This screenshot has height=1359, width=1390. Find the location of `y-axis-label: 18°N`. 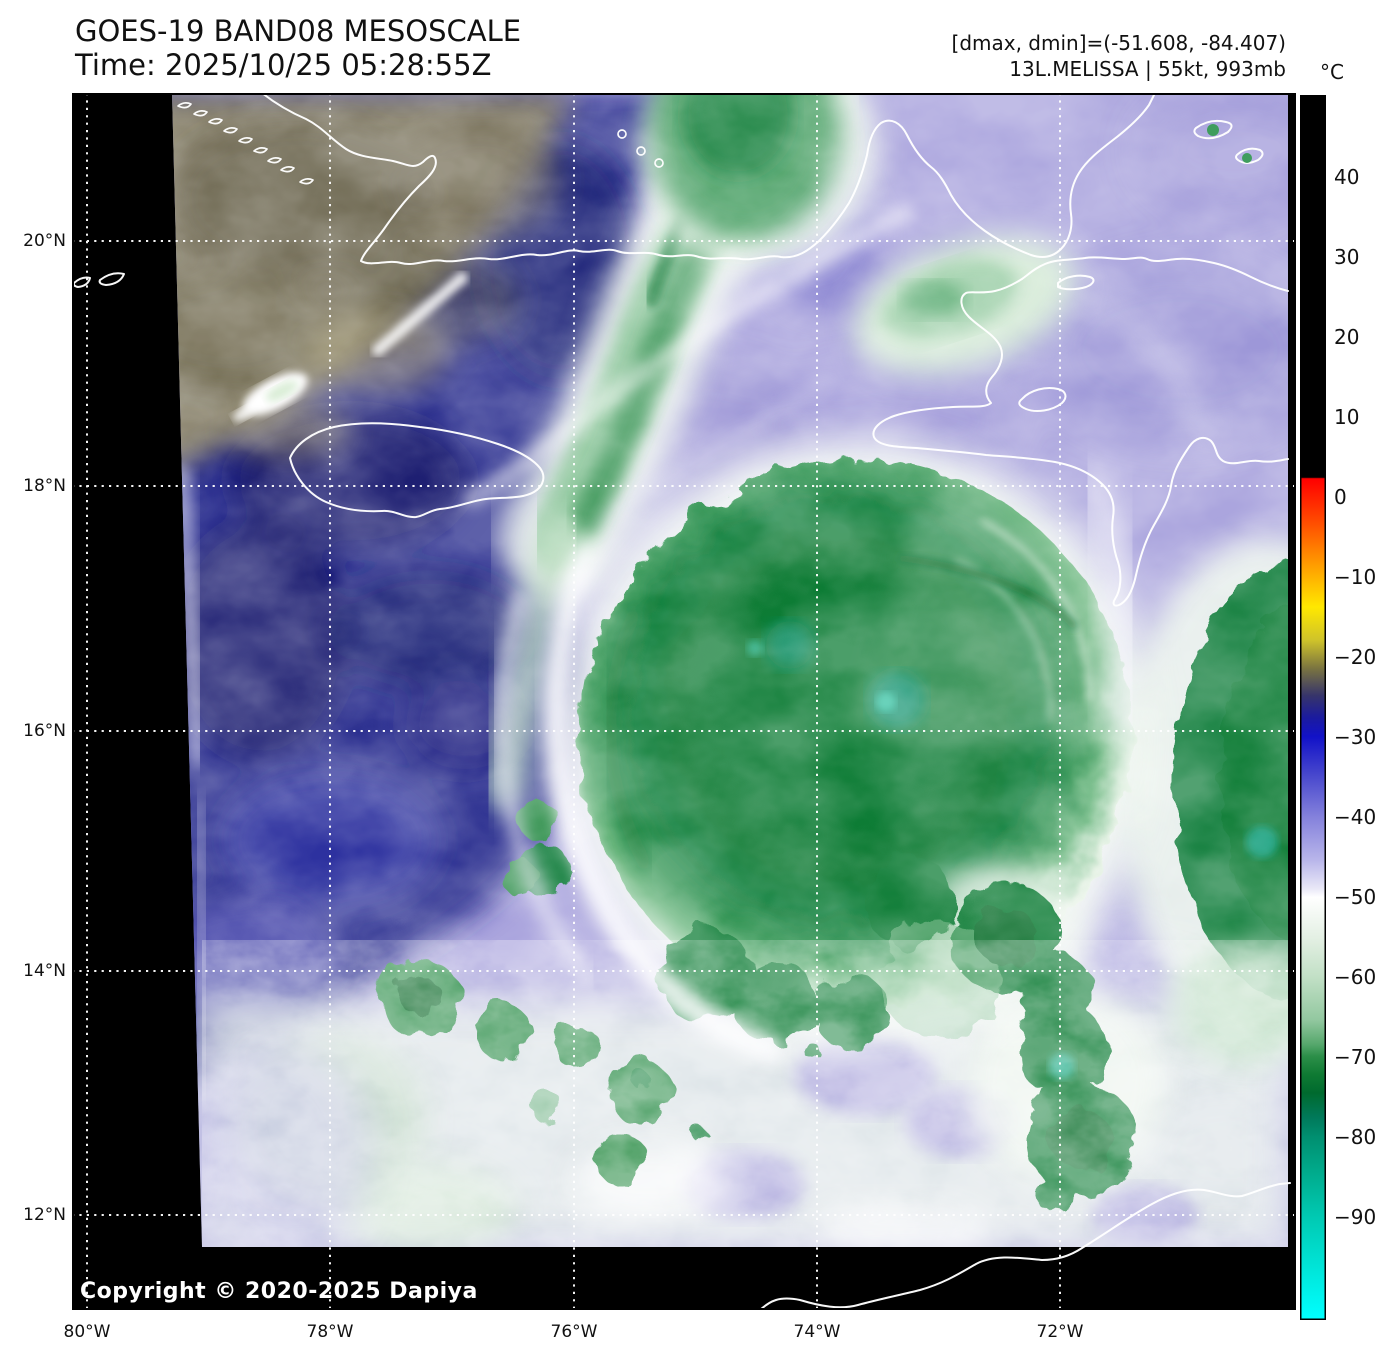

y-axis-label: 18°N is located at coordinates (44, 486).